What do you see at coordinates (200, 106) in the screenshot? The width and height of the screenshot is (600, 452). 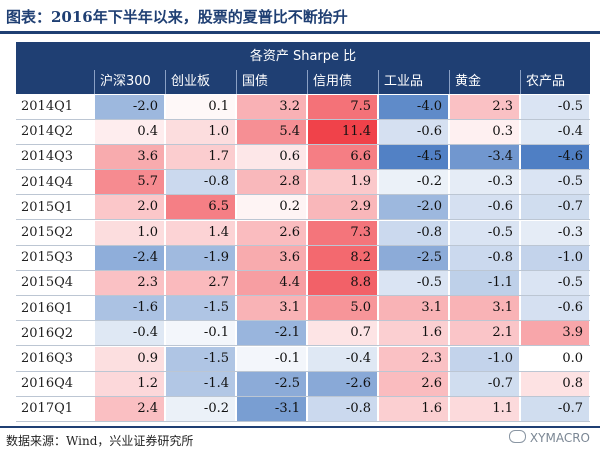 I see `heatmap-cell: 0.1` at bounding box center [200, 106].